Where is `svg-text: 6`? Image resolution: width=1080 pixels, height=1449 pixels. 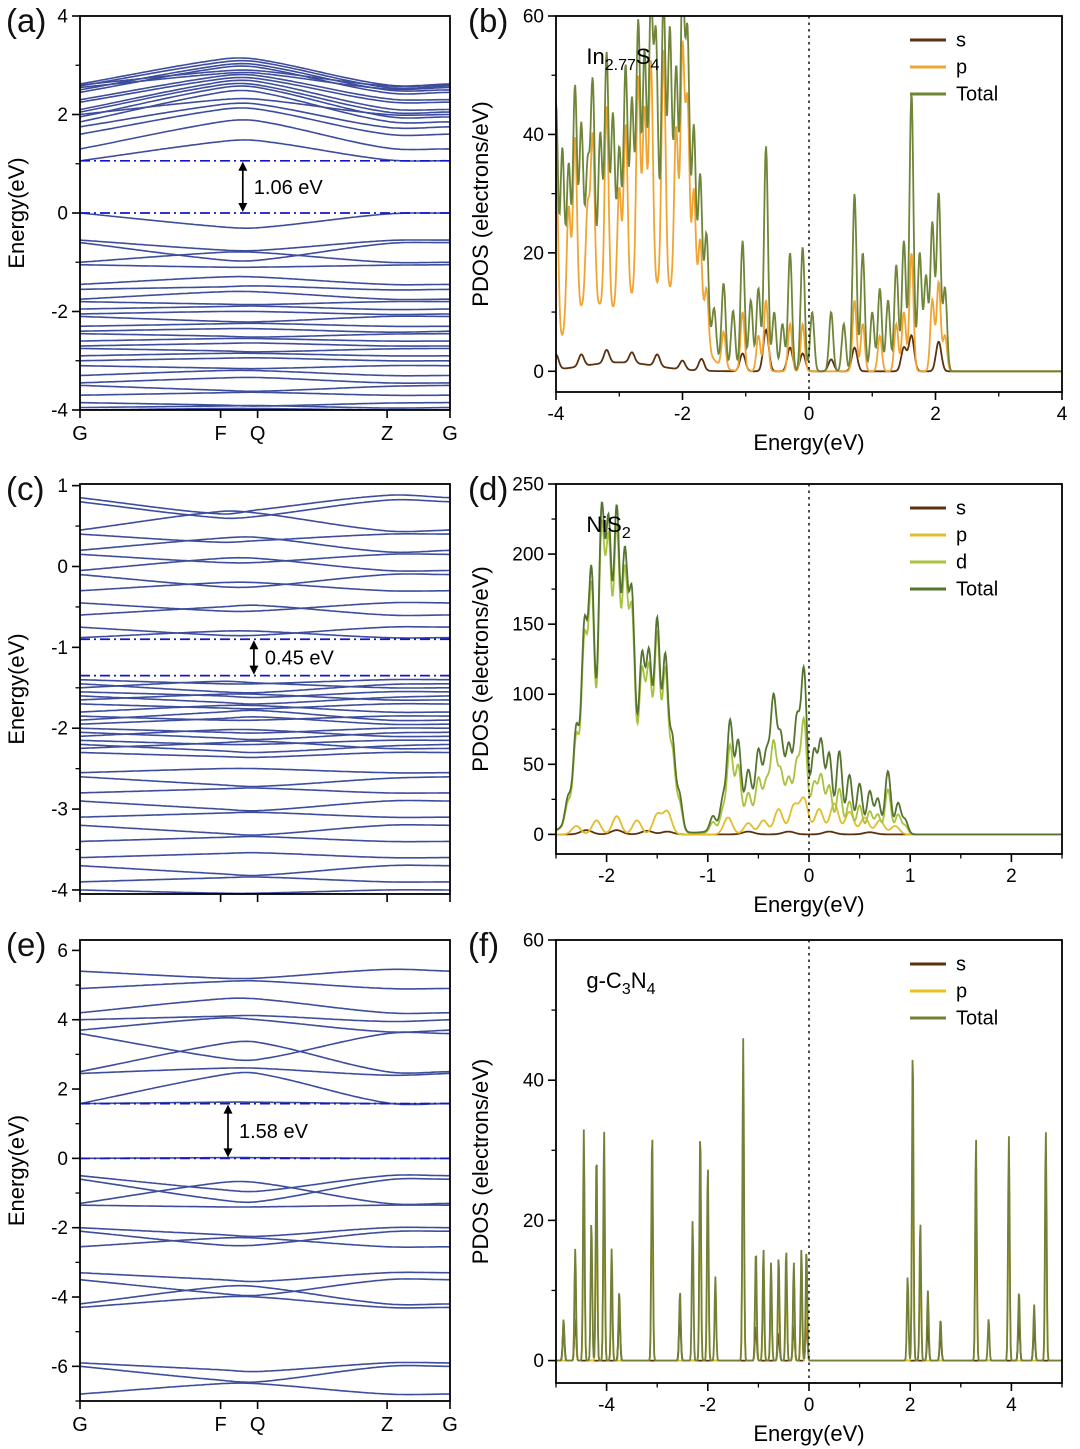
svg-text: 6 is located at coordinates (62, 951).